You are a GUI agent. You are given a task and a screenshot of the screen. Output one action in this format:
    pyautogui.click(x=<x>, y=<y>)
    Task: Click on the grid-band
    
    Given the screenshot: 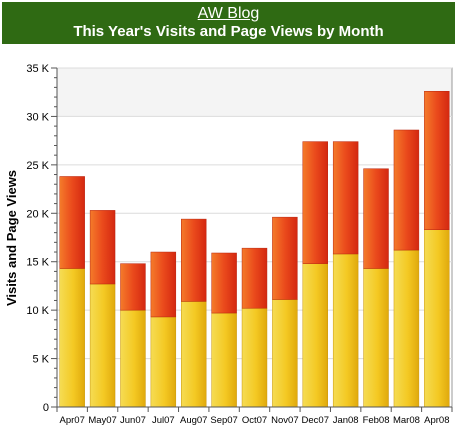 What is the action you would take?
    pyautogui.click(x=254, y=92)
    